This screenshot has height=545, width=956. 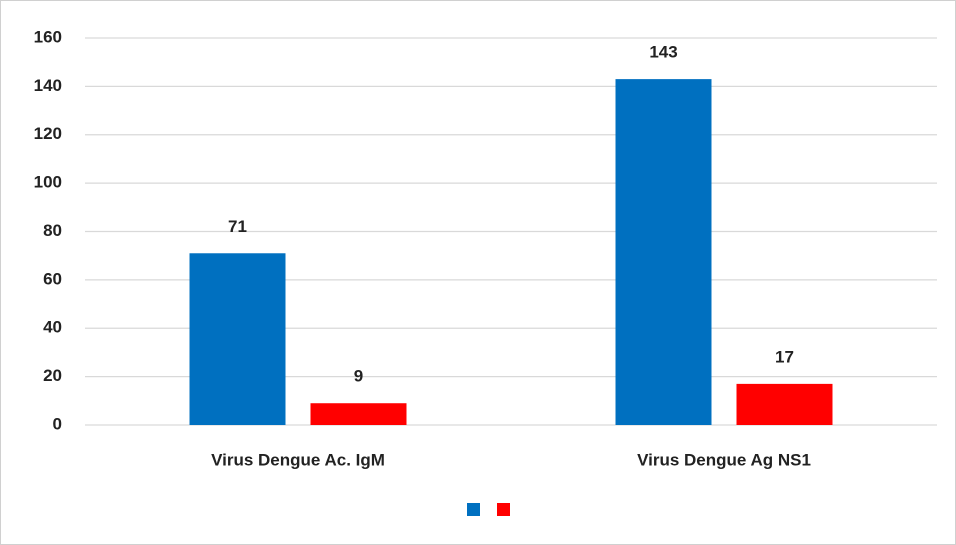 I want to click on data-label: 143, so click(x=663, y=52).